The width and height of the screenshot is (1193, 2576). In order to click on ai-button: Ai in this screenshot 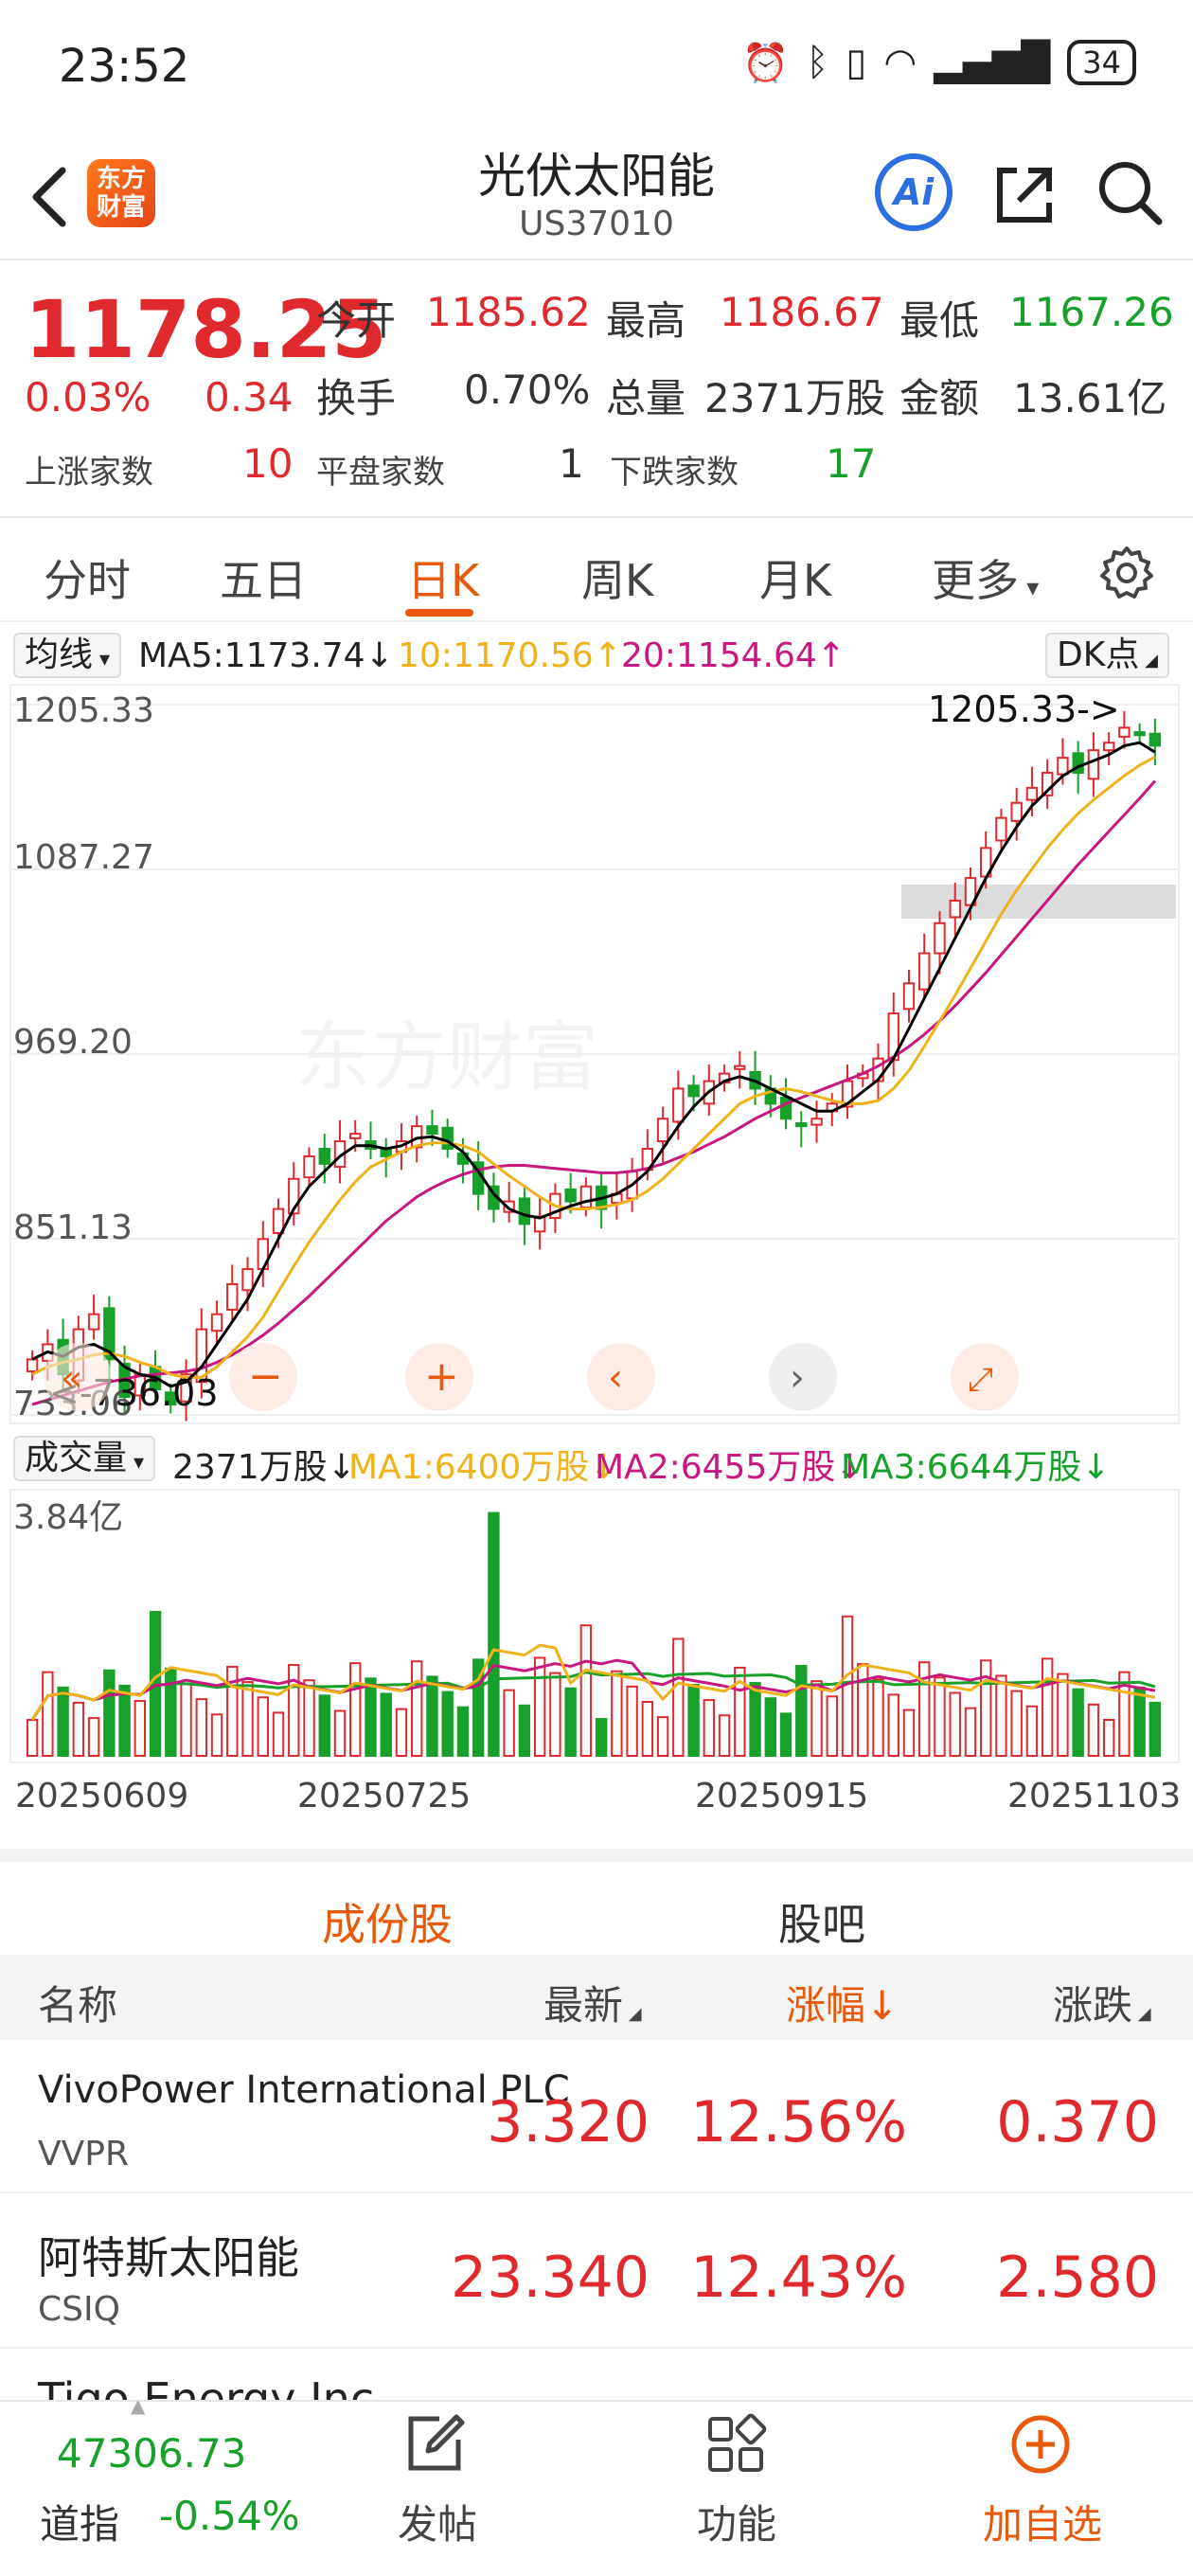, I will do `click(914, 192)`.